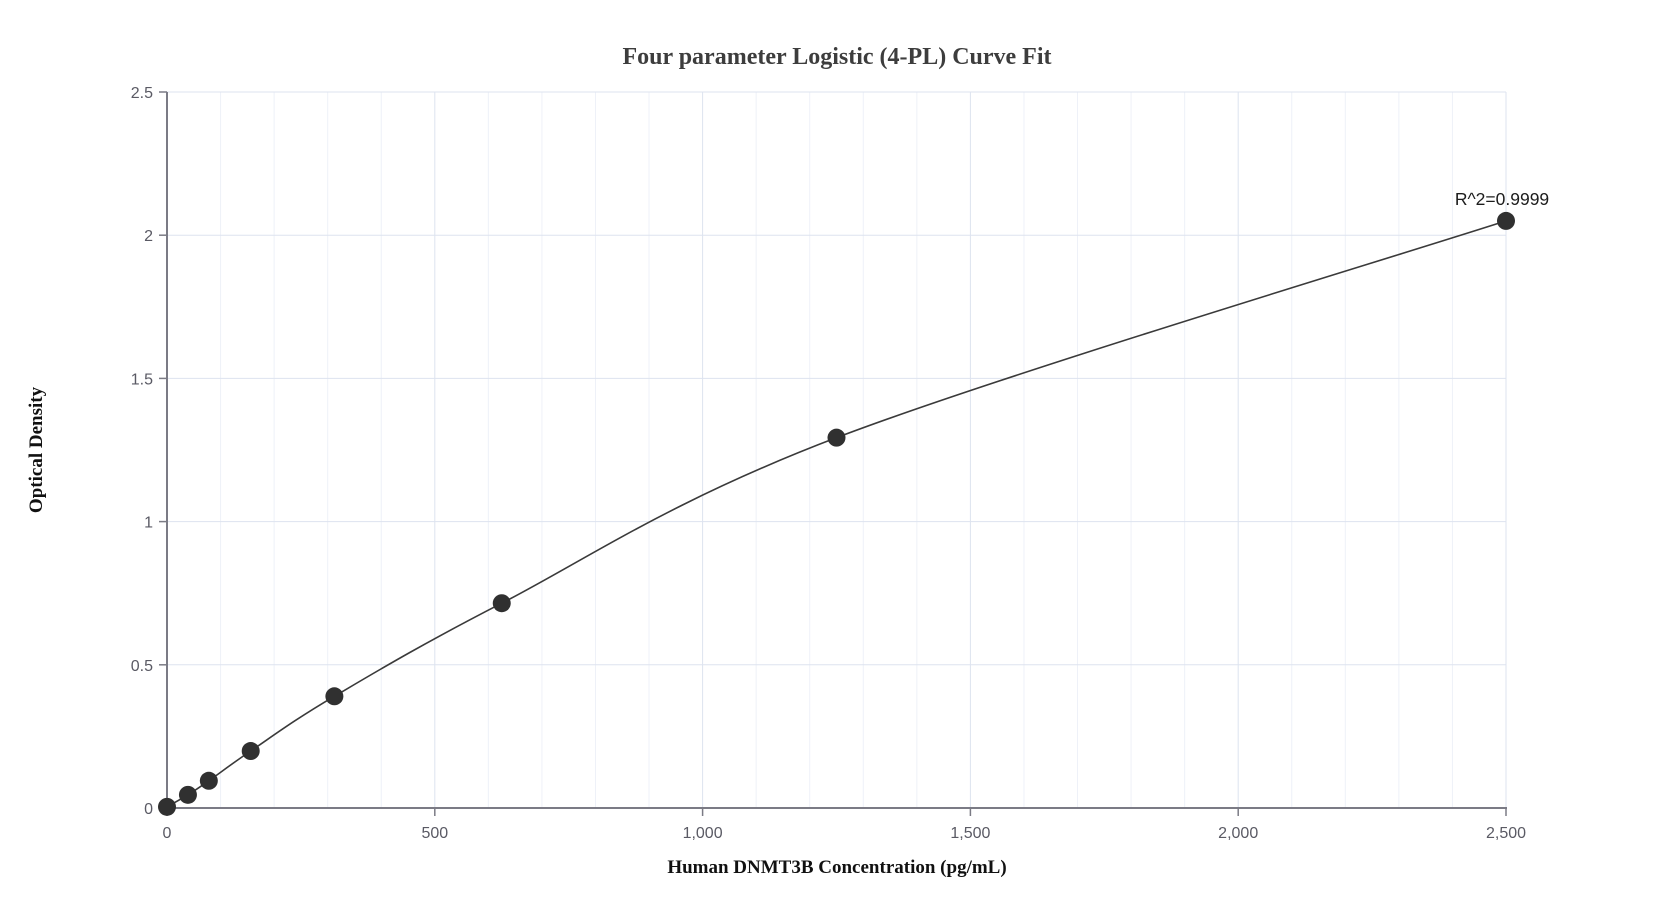 Image resolution: width=1673 pixels, height=924 pixels. I want to click on y-tick-label: 1.5, so click(142, 379).